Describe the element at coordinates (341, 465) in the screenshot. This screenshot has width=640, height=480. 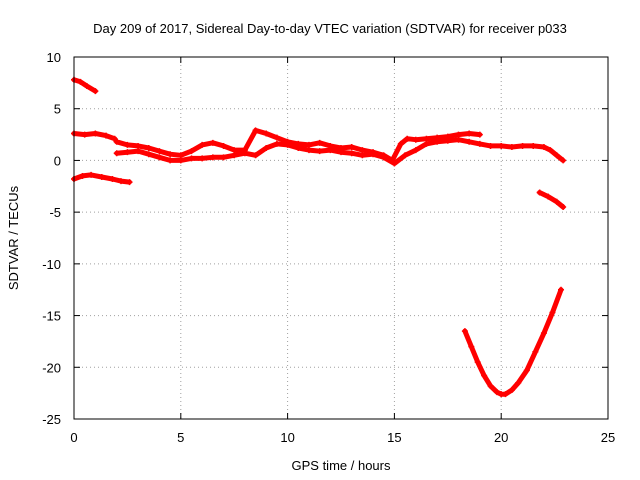
I see `x-axis-label: GPS time / hours` at that location.